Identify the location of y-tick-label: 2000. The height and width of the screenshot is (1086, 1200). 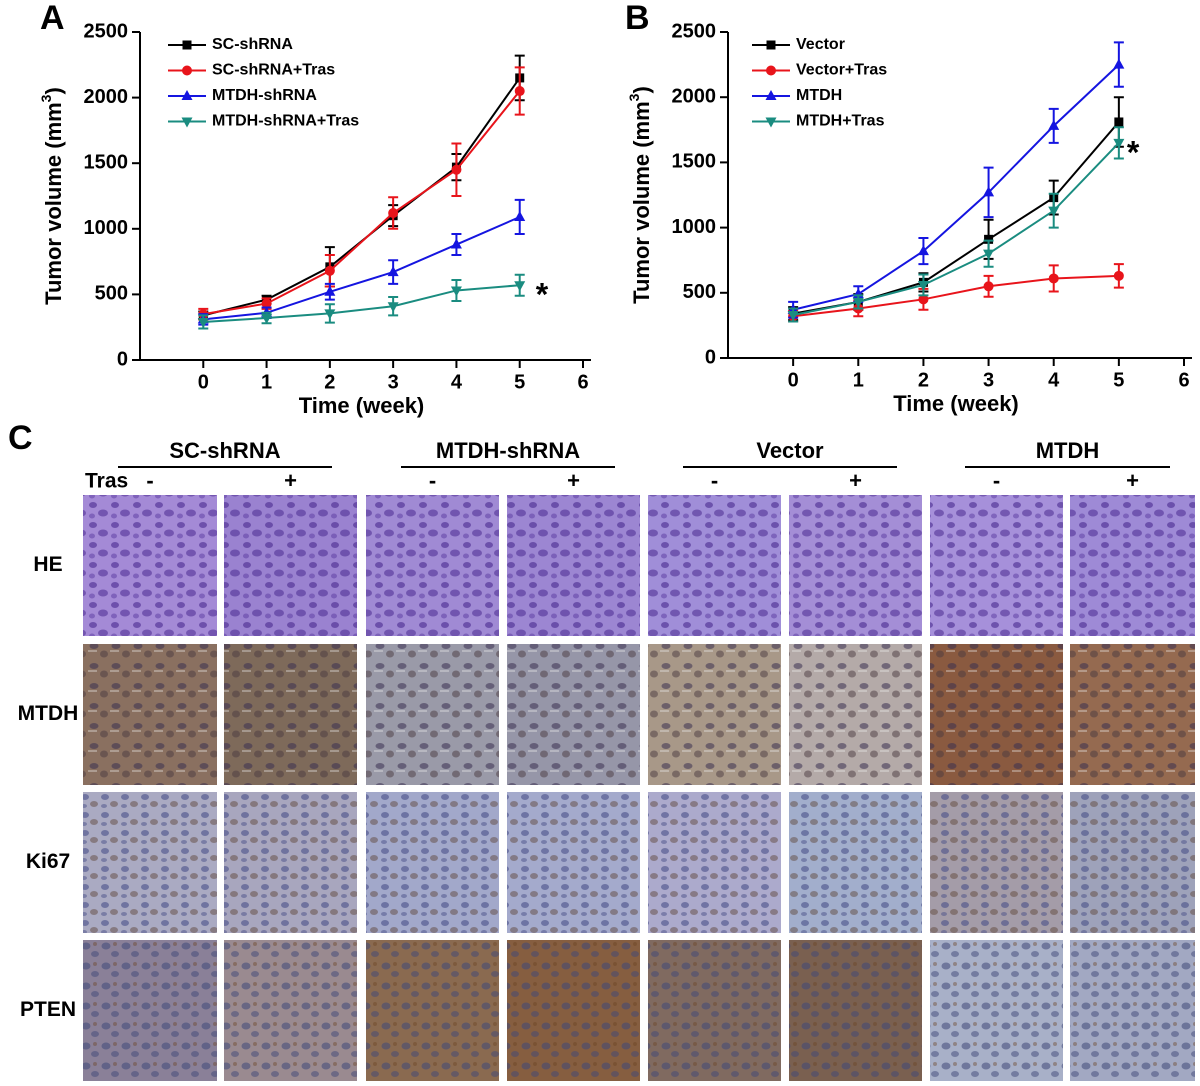
(694, 96).